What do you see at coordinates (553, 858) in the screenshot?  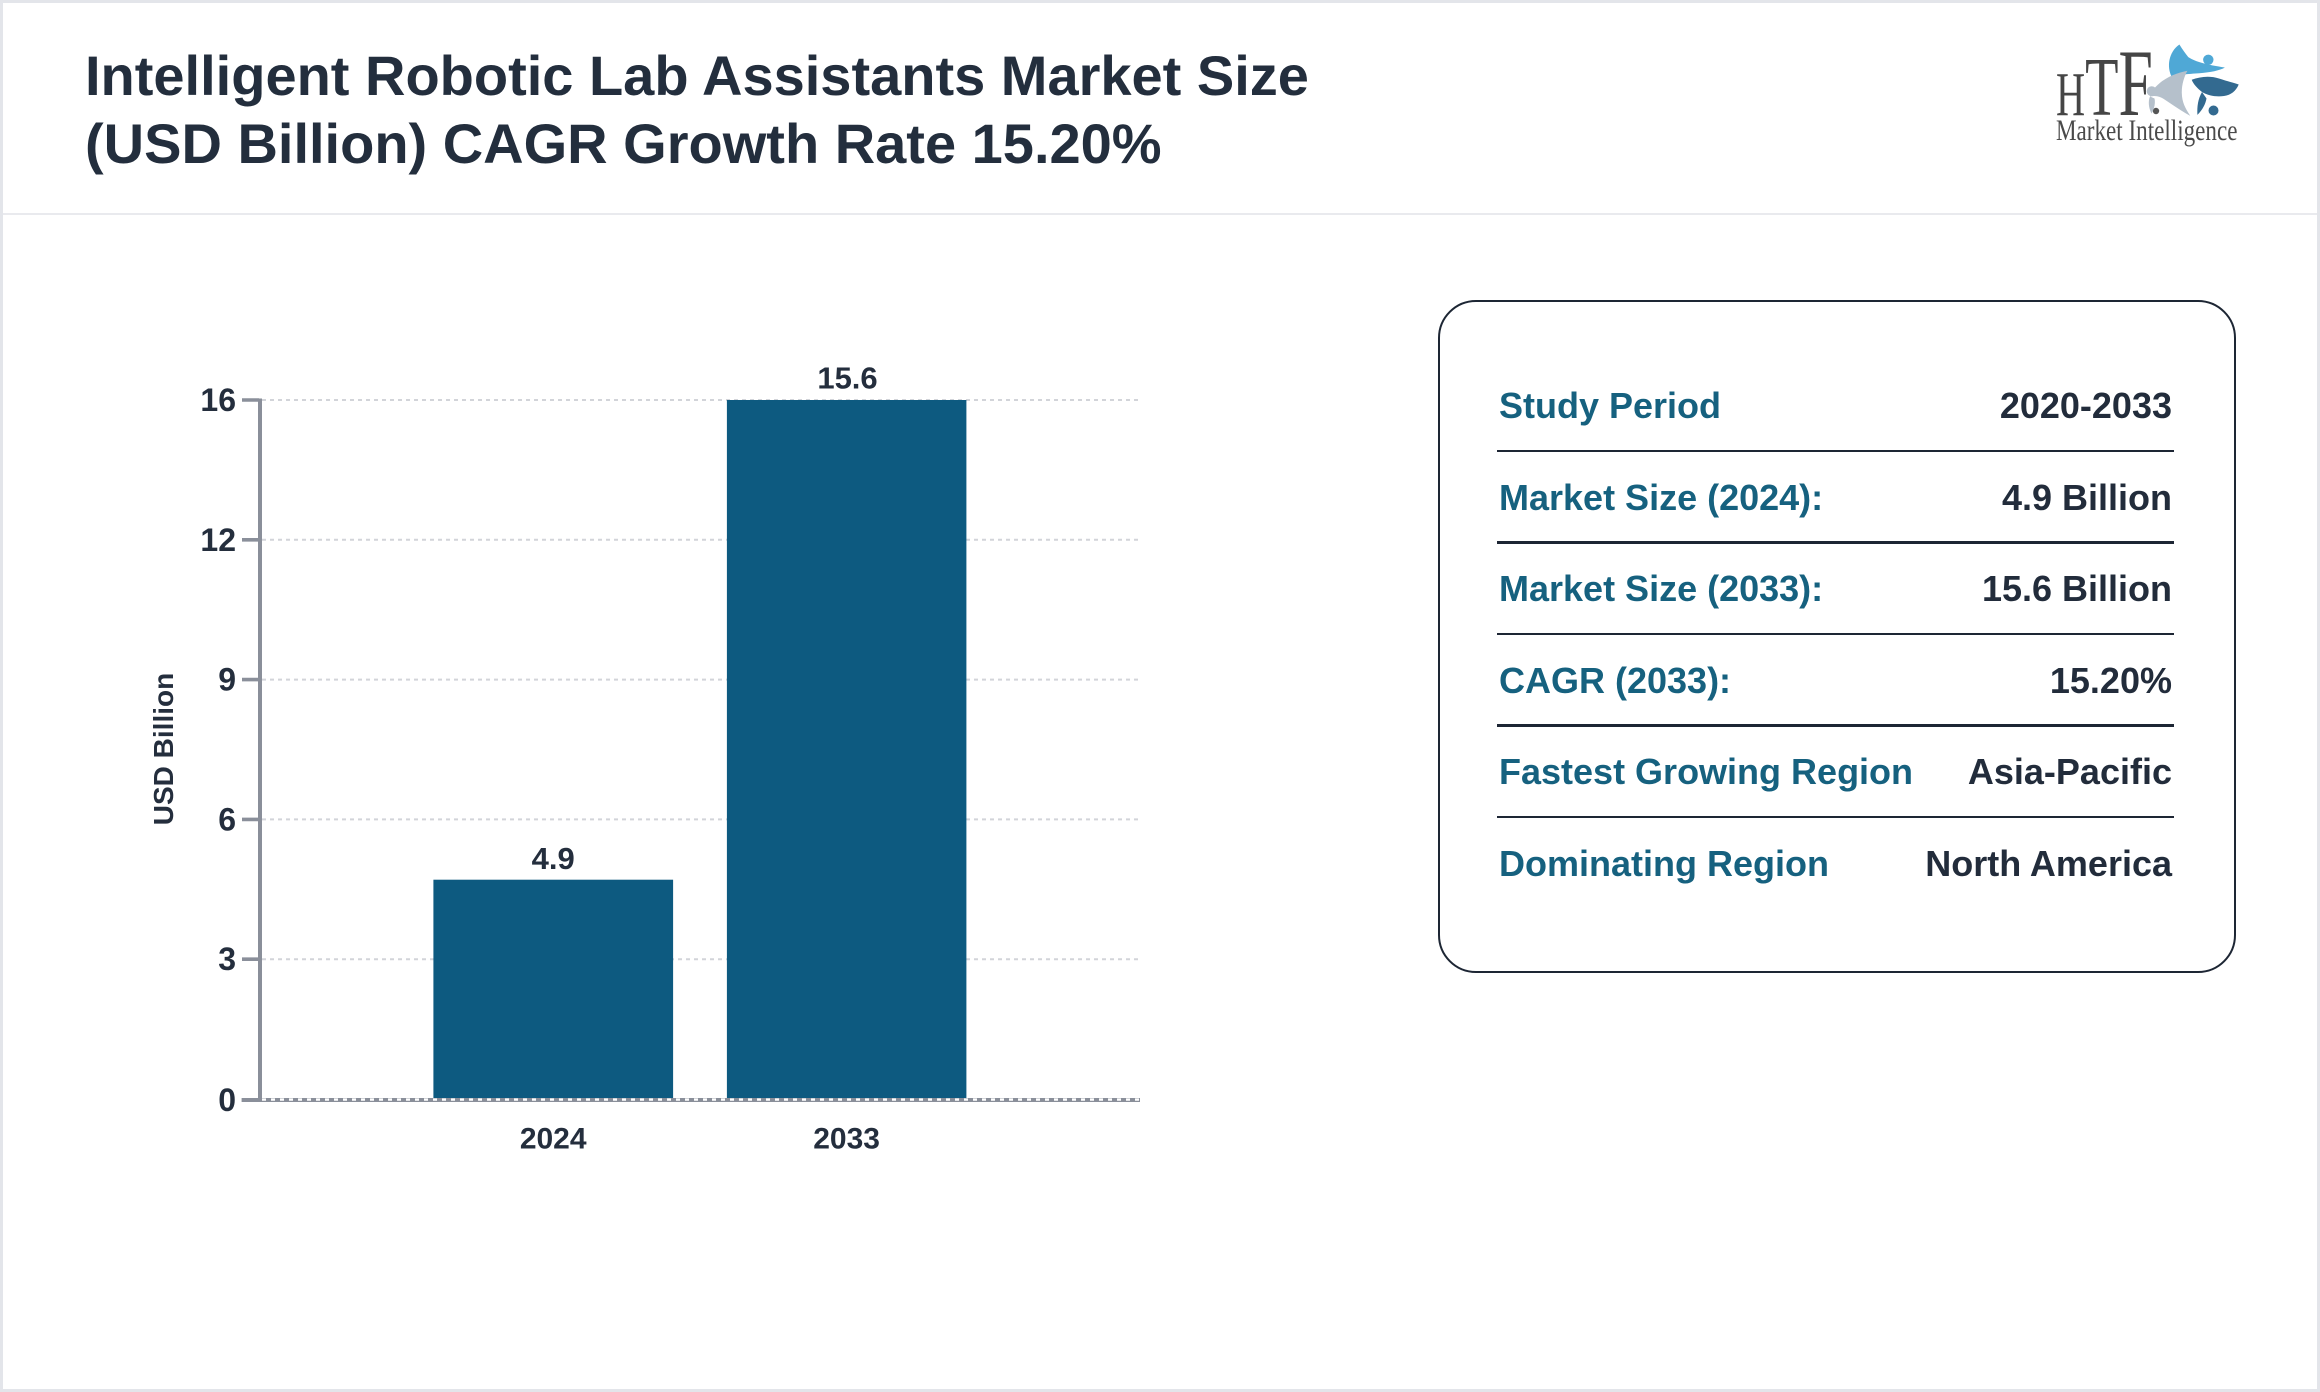 I see `svg-text: 4.9` at bounding box center [553, 858].